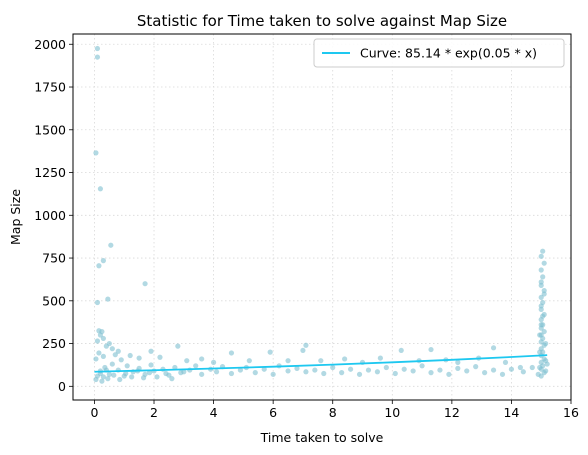 Image resolution: width=588 pixels, height=455 pixels. Describe the element at coordinates (273, 412) in the screenshot. I see `x-tick-label: 6` at that location.